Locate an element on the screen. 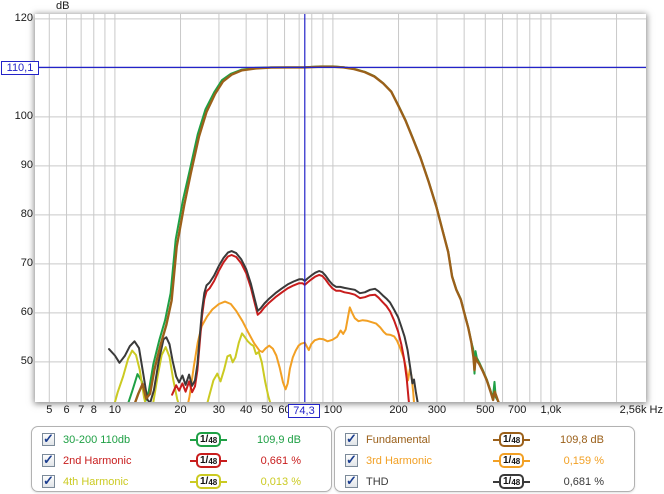 The width and height of the screenshot is (664, 494). legend-label: 3rd Harmonic is located at coordinates (399, 461).